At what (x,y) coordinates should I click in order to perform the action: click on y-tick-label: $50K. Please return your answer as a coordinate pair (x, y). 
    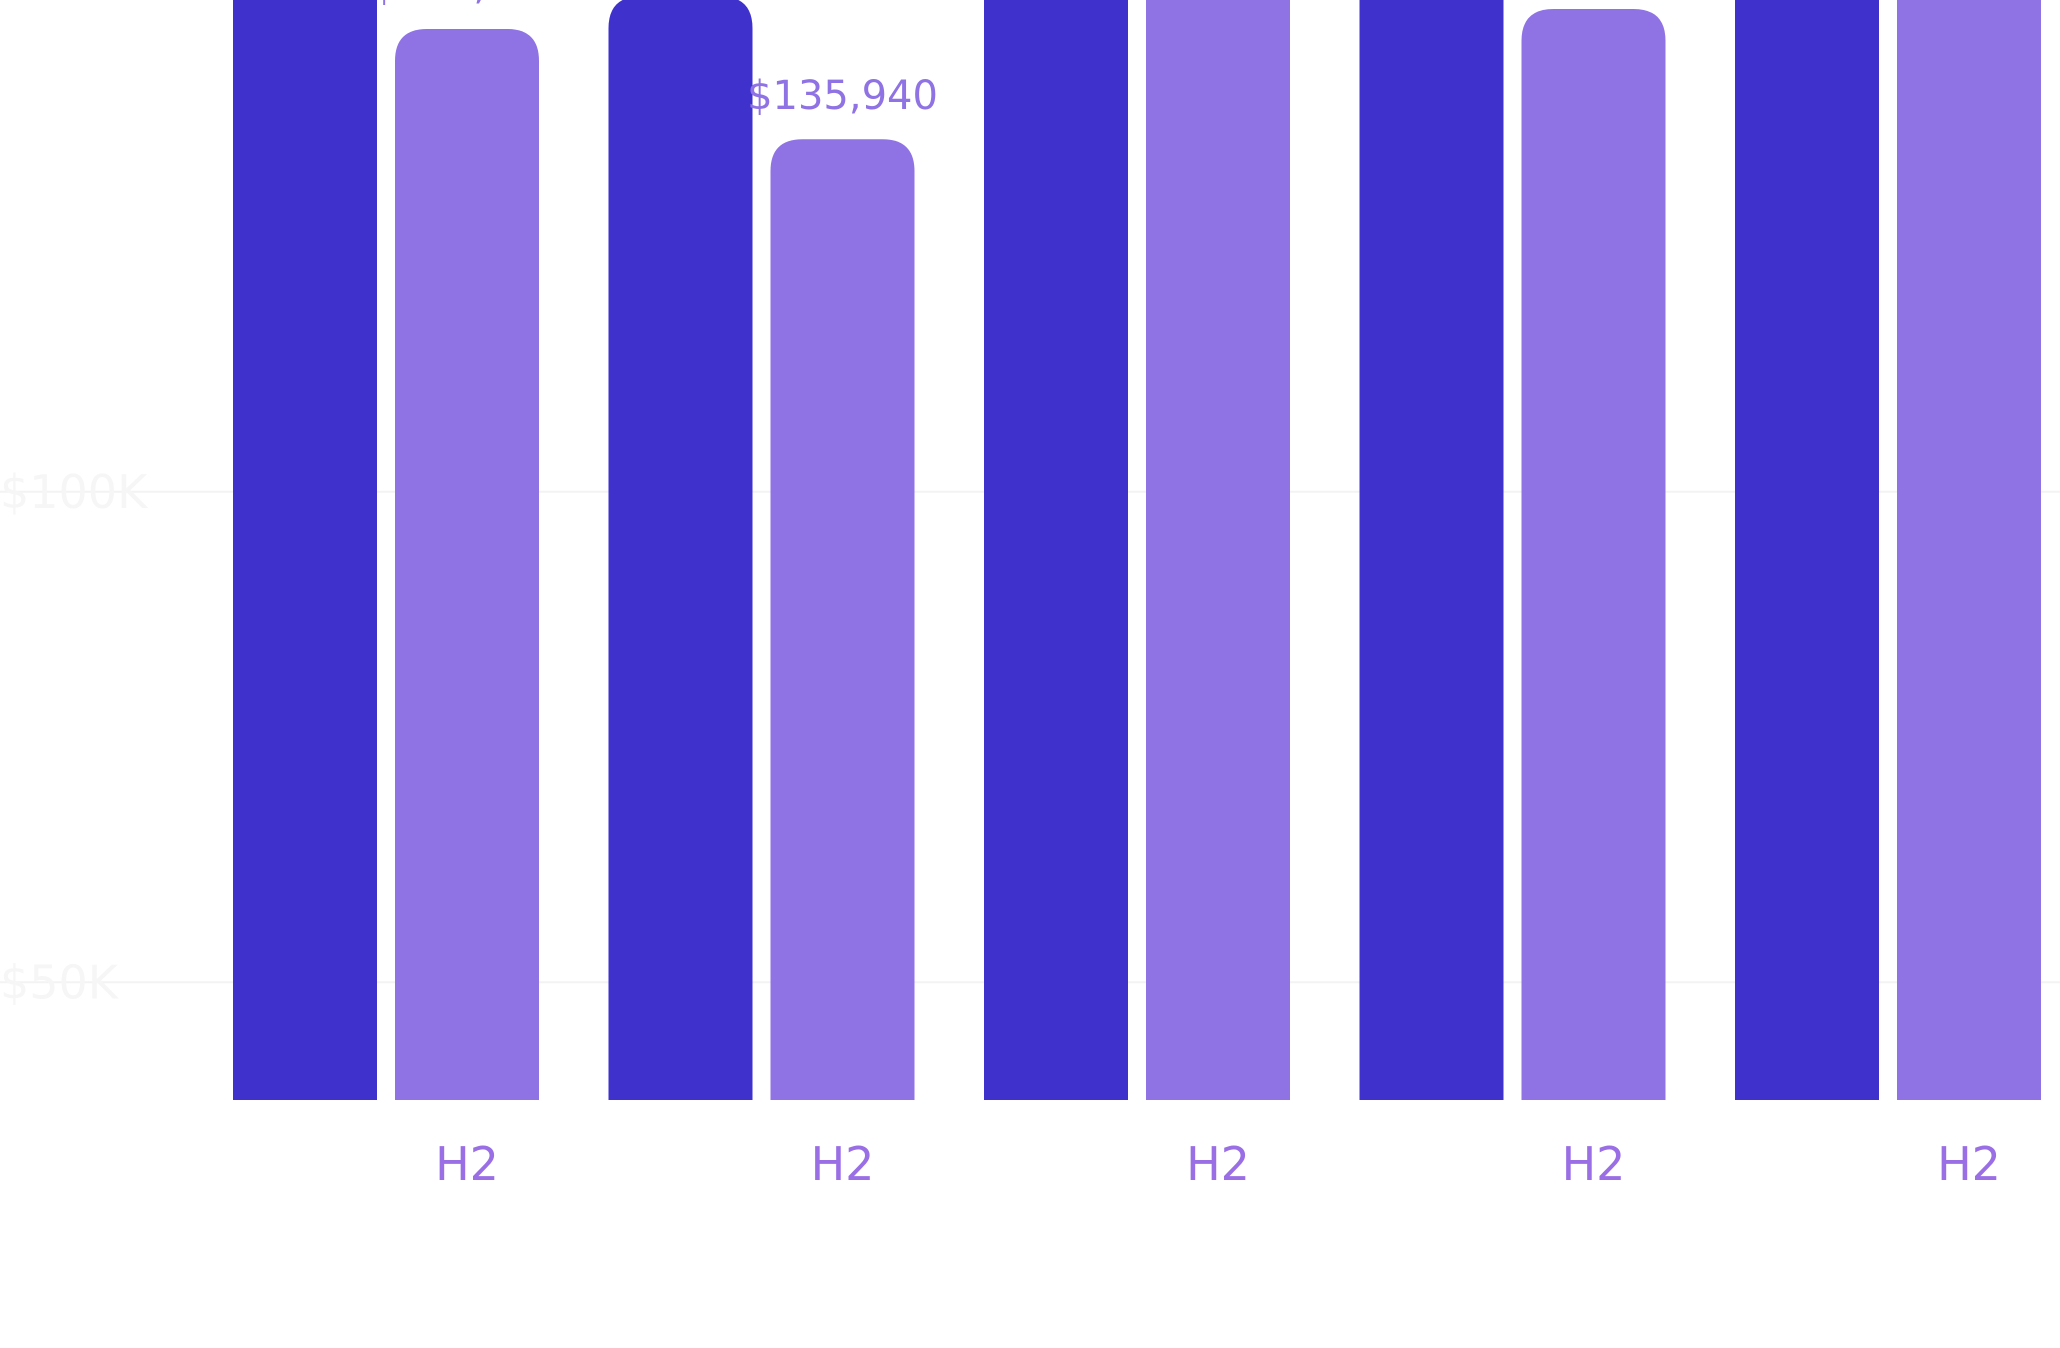
    Looking at the image, I should click on (60, 982).